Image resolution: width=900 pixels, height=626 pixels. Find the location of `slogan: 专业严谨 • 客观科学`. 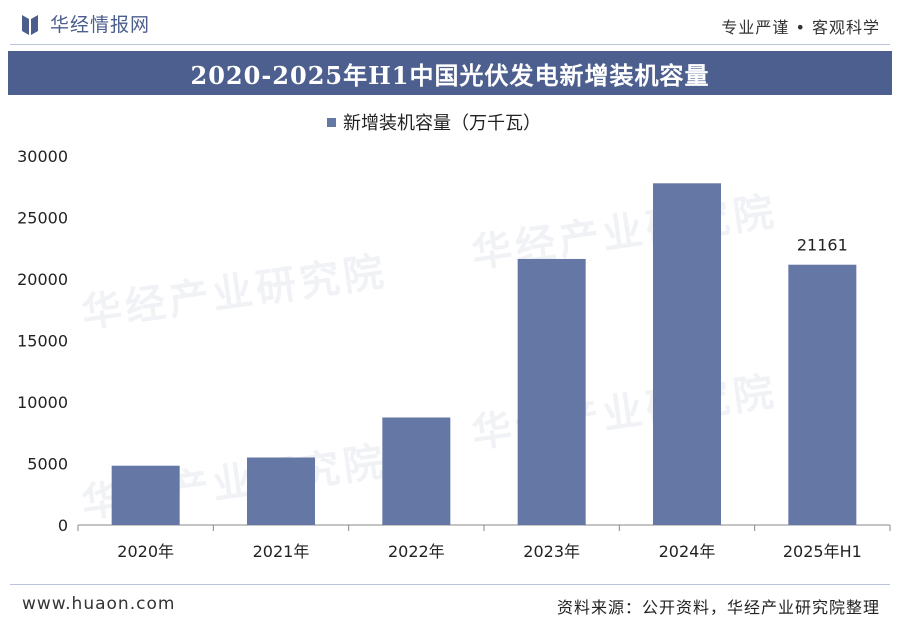

slogan: 专业严谨 • 客观科学 is located at coordinates (800, 27).